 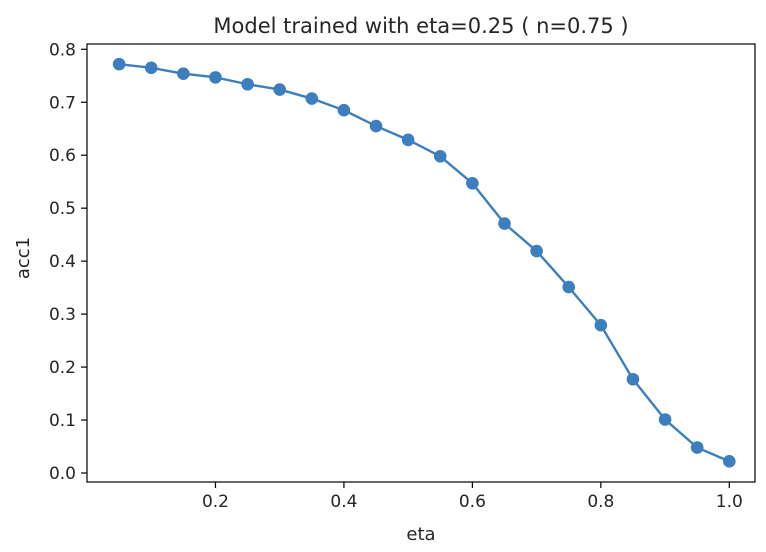 I want to click on x-tick-label: 0.2, so click(x=215, y=502).